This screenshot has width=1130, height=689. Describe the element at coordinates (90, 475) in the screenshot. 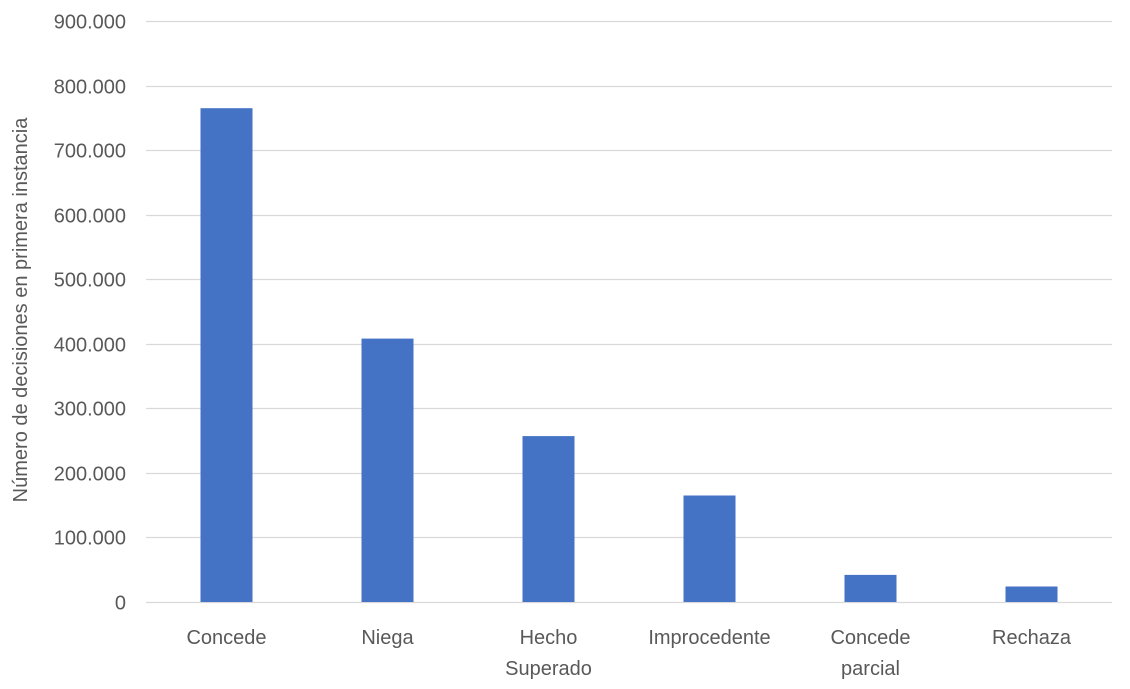

I see `y-tick-label: 200.000` at that location.